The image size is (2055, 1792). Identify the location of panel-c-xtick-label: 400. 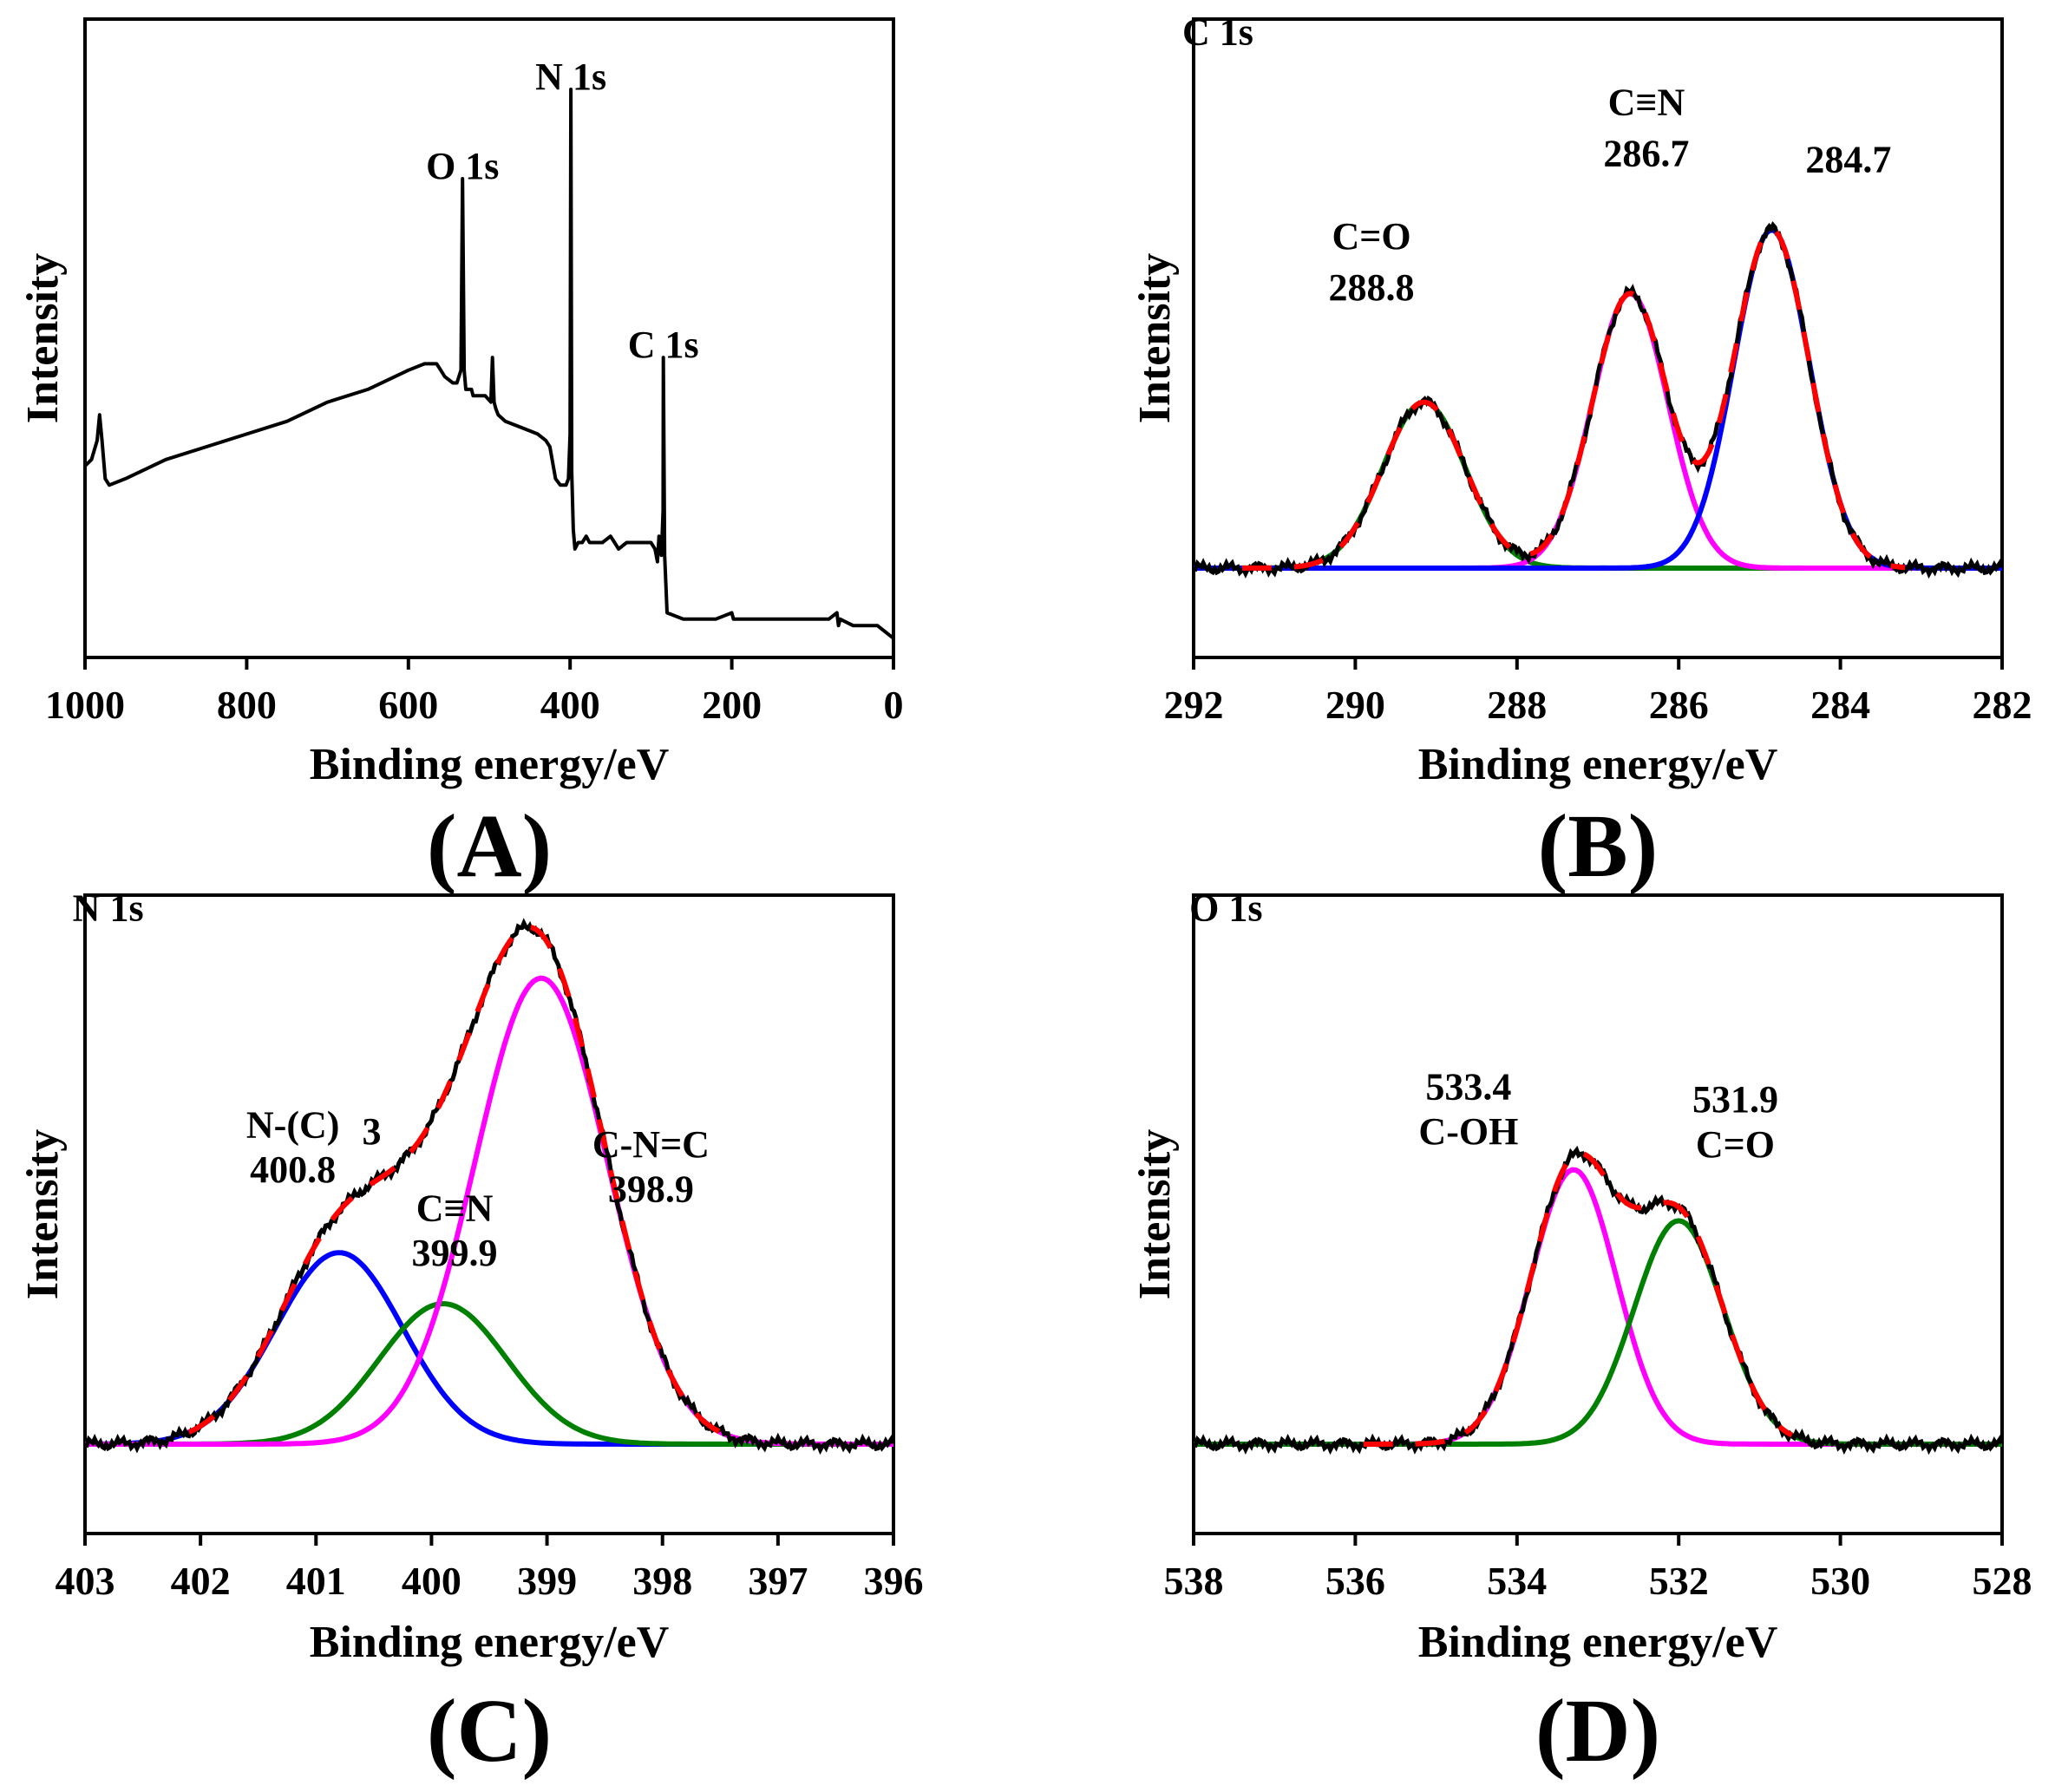
(431, 1581).